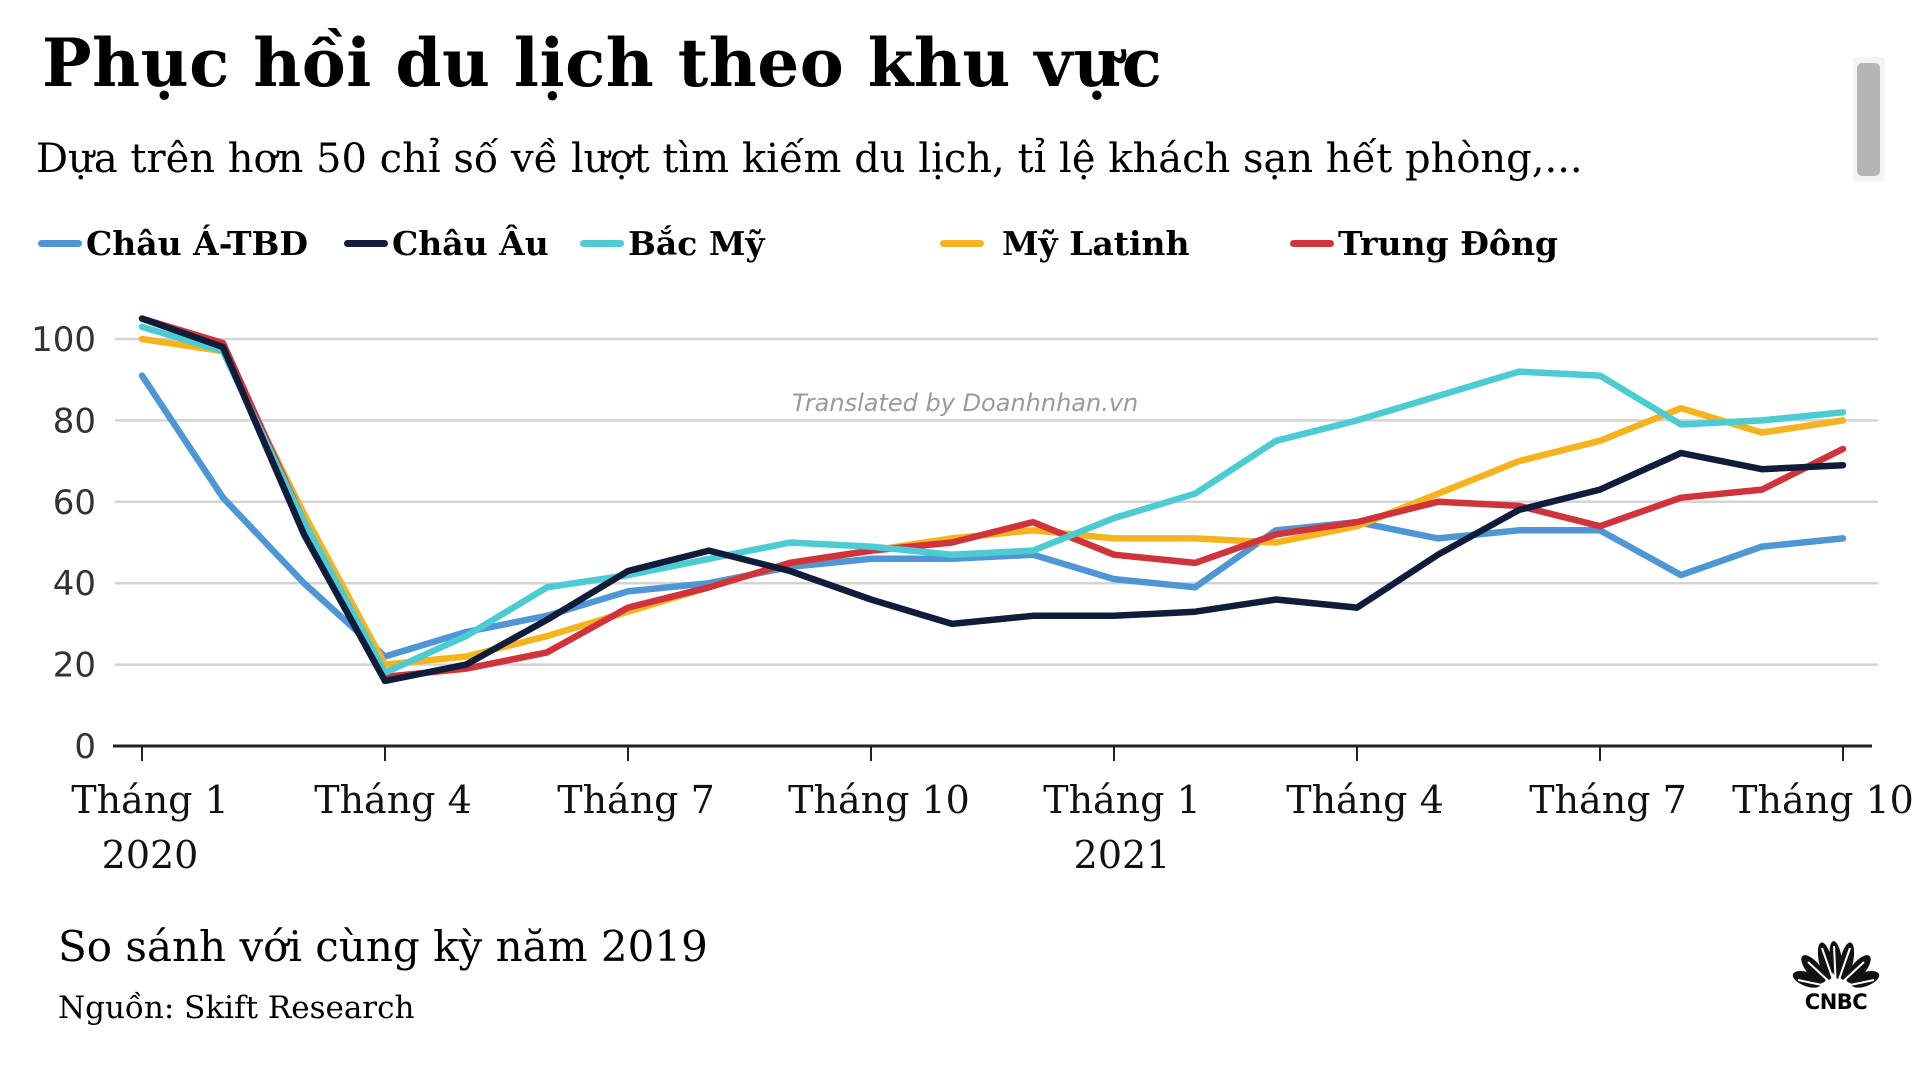 Image resolution: width=1920 pixels, height=1080 pixels. I want to click on legend-item-my-latinh: Mỹ Latinh, so click(1065, 243).